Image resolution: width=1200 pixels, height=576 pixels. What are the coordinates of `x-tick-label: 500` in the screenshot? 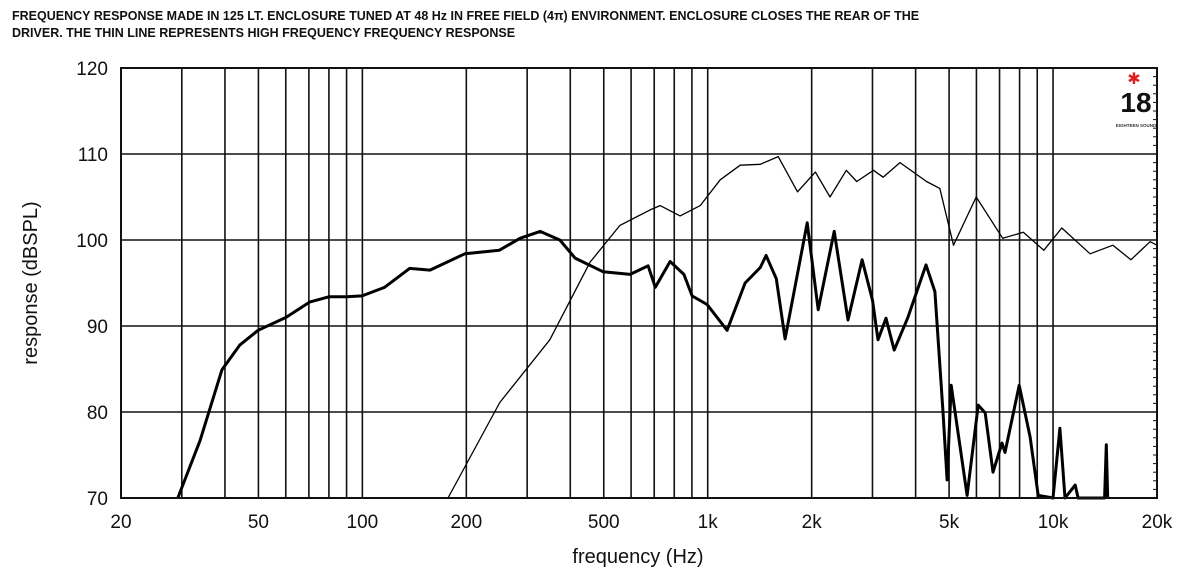 It's located at (604, 522).